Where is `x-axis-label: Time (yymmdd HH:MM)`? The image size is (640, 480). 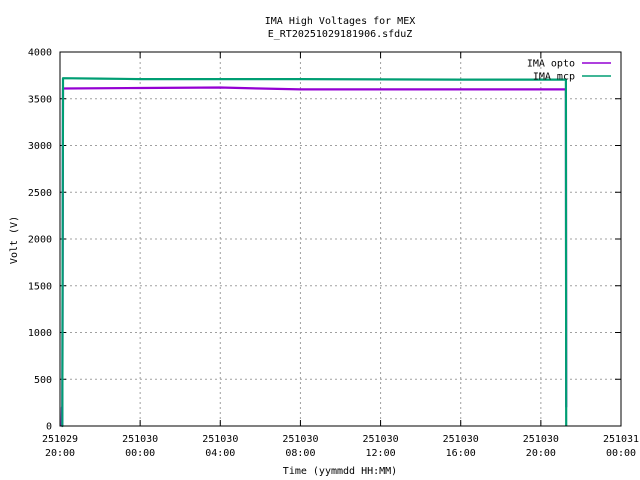
x-axis-label: Time (yymmdd HH:MM) is located at coordinates (340, 471).